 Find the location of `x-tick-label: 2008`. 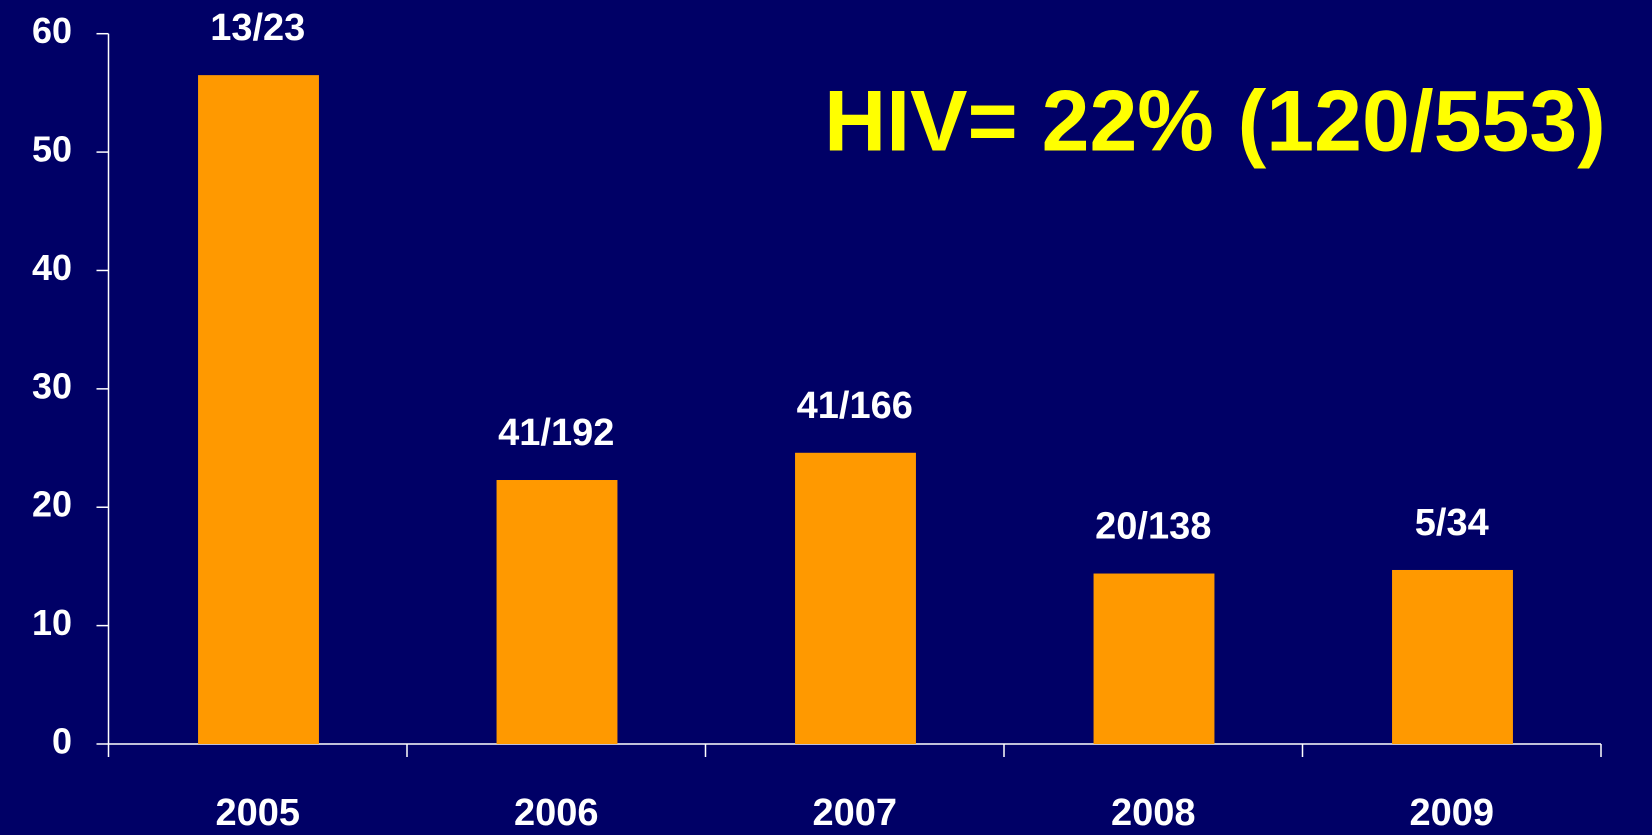

x-tick-label: 2008 is located at coordinates (1153, 813).